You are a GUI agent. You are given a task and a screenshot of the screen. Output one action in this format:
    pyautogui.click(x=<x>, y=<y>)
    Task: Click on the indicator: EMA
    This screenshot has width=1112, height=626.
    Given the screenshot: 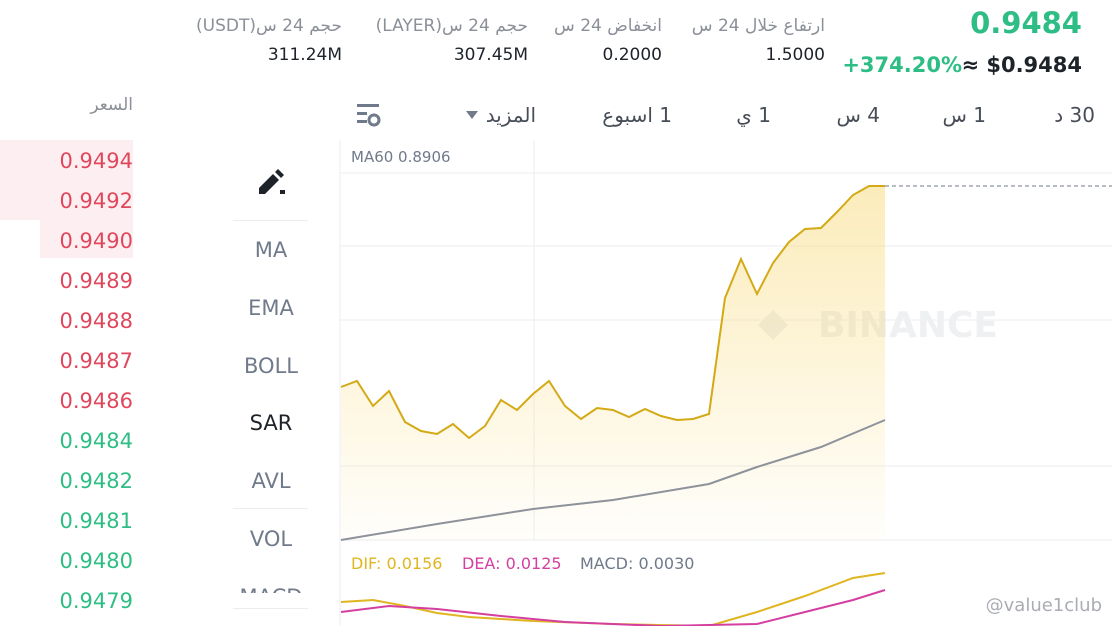 What is the action you would take?
    pyautogui.click(x=271, y=307)
    